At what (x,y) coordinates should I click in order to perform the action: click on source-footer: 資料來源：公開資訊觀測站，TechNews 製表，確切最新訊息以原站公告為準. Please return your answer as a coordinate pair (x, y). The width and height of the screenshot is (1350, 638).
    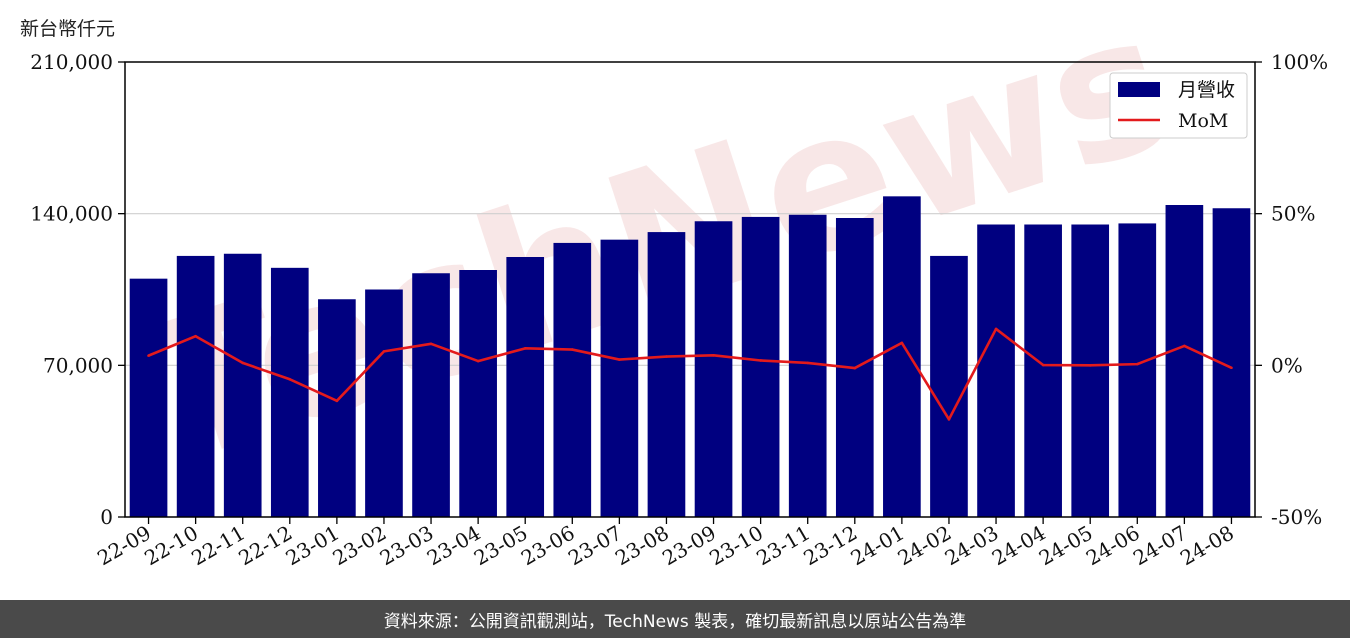
    Looking at the image, I should click on (675, 619).